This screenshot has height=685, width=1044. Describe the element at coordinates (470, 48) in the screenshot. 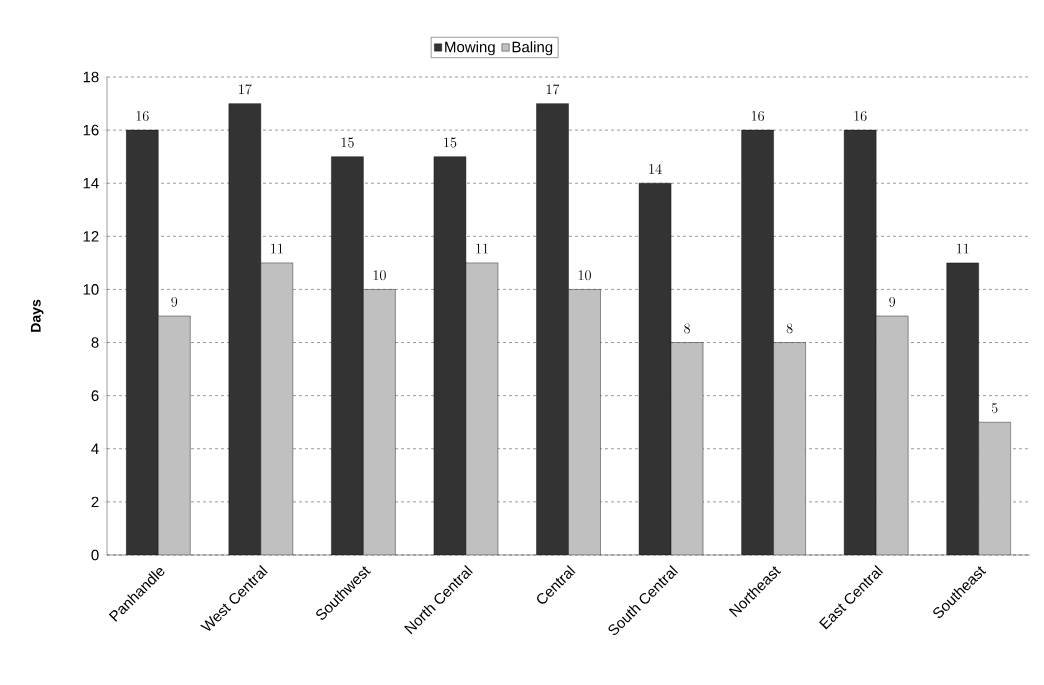

I see `legend-label: Mowing` at that location.